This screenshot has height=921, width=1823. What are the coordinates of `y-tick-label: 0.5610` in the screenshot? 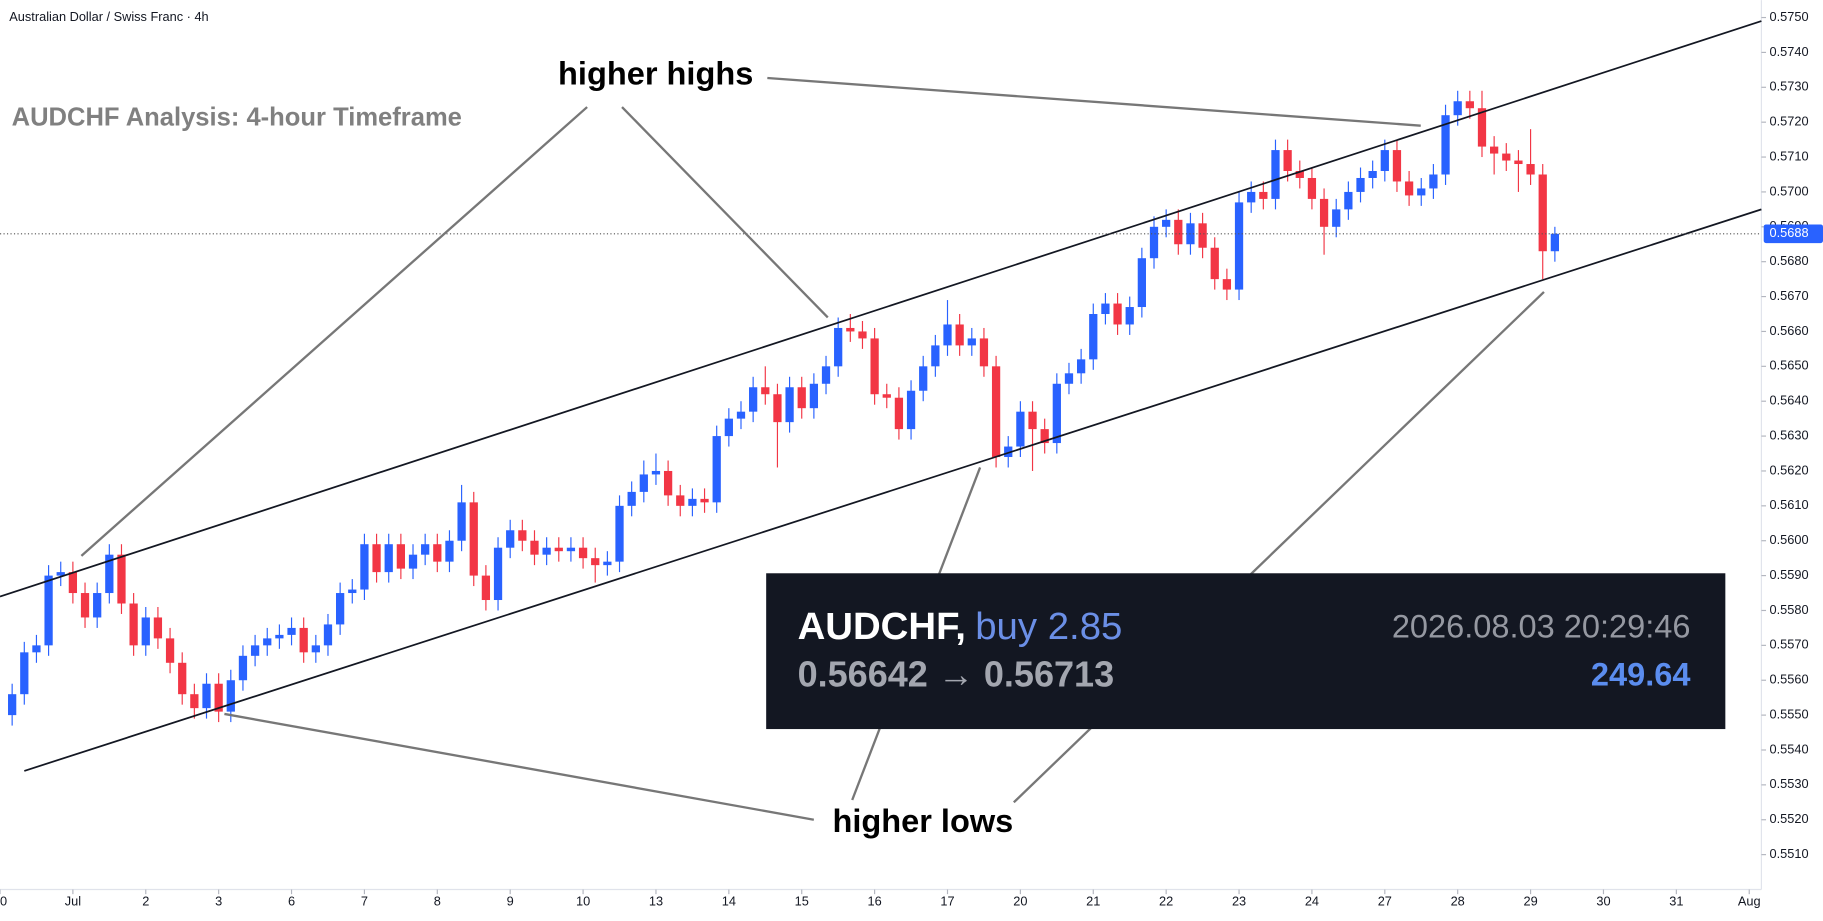 It's located at (1789, 504).